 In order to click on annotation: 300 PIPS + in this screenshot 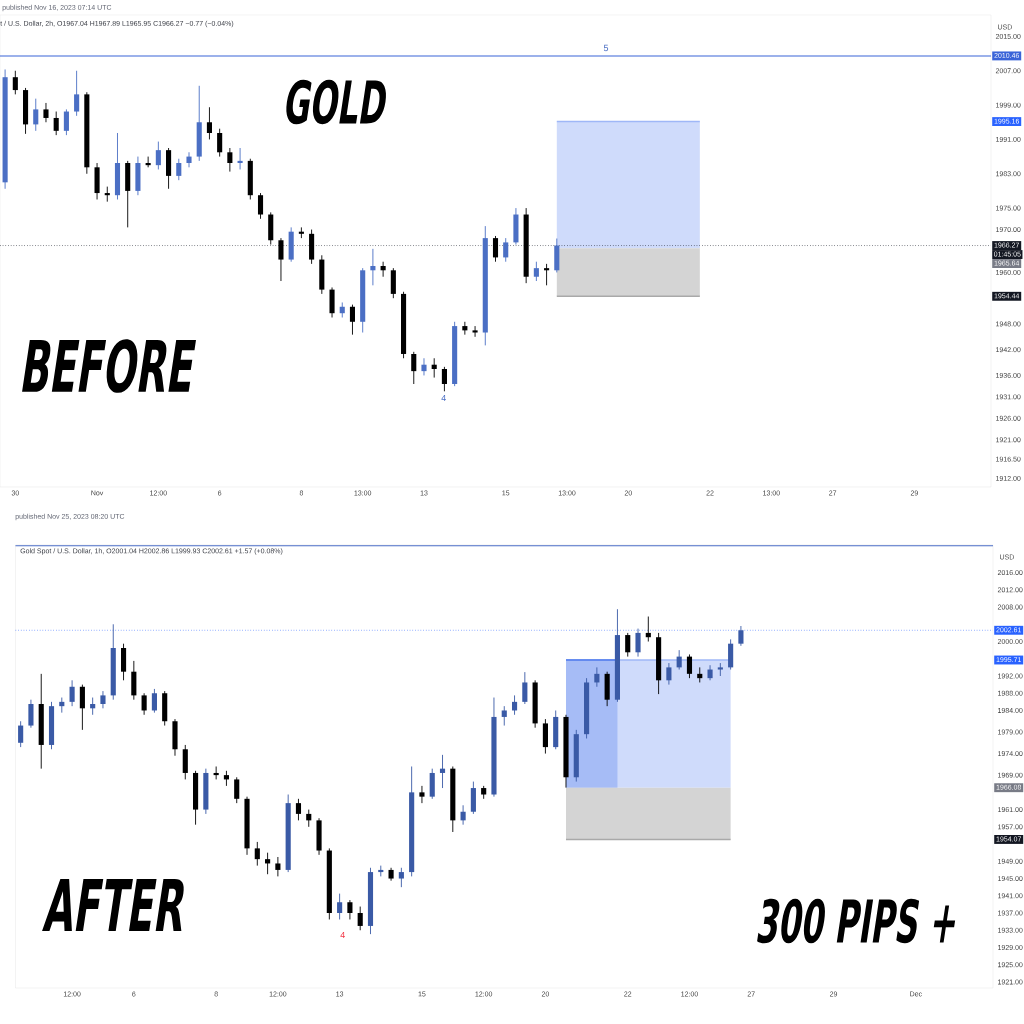, I will do `click(856, 921)`.